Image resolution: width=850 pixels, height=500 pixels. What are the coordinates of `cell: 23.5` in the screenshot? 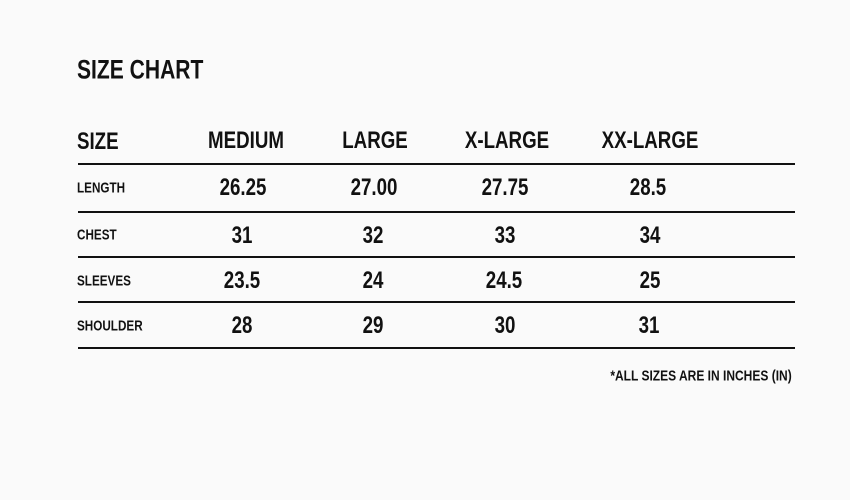 It's located at (242, 280).